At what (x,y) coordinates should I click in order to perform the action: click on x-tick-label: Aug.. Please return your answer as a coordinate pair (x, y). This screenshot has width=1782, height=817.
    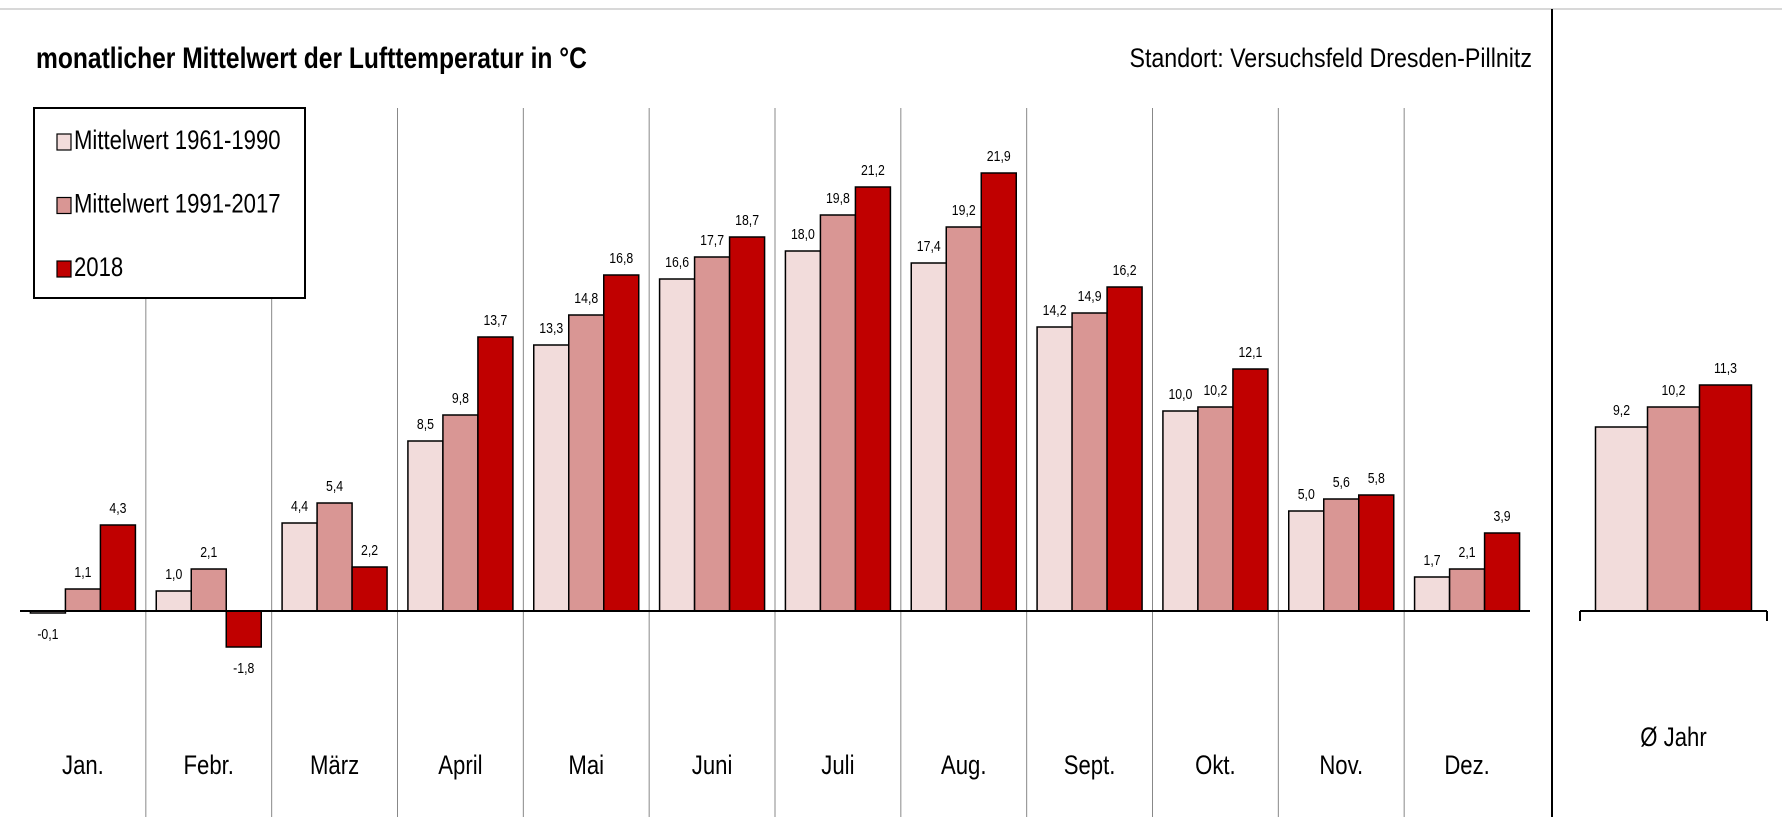
    Looking at the image, I should click on (964, 766).